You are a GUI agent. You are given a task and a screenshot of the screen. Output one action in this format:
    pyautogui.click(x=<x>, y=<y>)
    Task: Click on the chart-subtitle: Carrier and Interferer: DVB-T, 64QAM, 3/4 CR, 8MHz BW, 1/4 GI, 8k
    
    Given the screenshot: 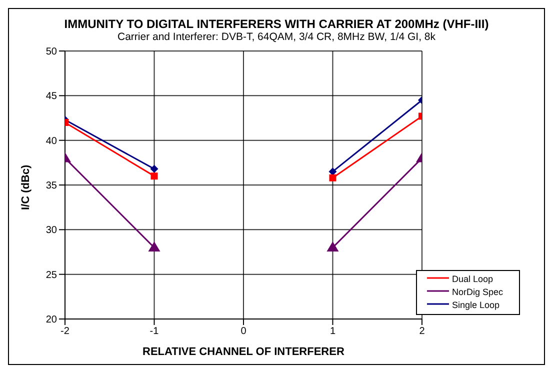 What is the action you would take?
    pyautogui.click(x=276, y=37)
    